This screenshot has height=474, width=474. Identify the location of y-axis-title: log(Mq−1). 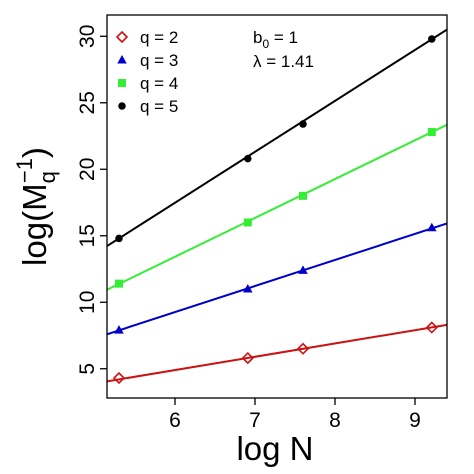
(36, 206).